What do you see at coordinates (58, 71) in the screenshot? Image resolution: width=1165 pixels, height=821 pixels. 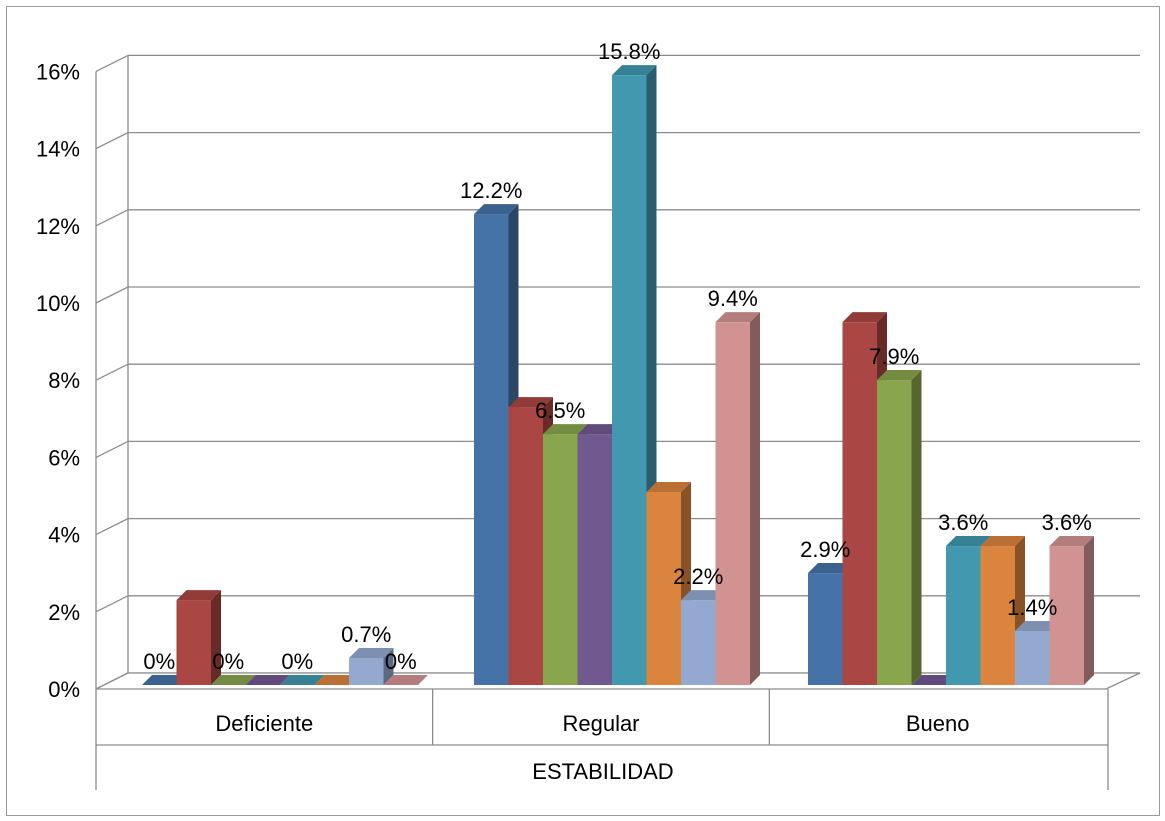 I see `y-tick-label-8: 16%` at bounding box center [58, 71].